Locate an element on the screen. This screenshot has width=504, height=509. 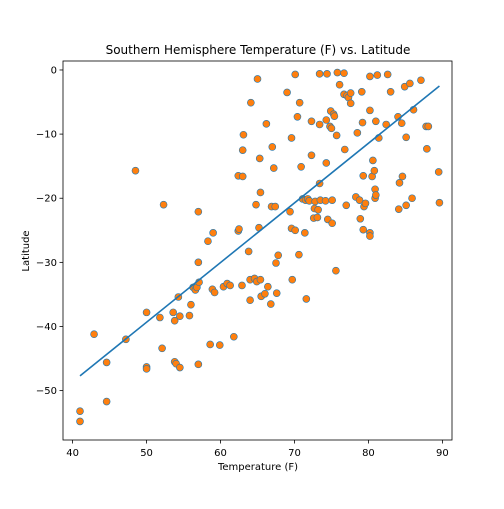
x-tick-label: 70 is located at coordinates (294, 453).